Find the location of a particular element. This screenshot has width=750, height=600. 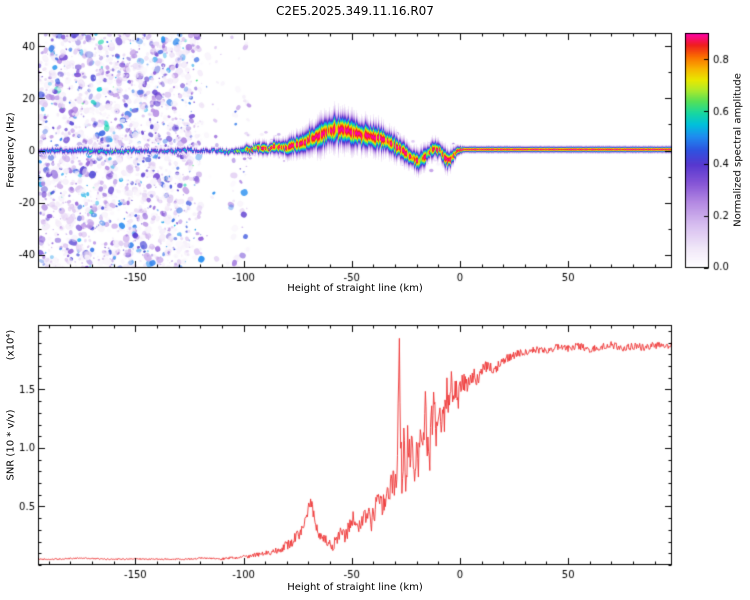

spectrogram-x-axis-label: Height of straight line (km) is located at coordinates (355, 288).